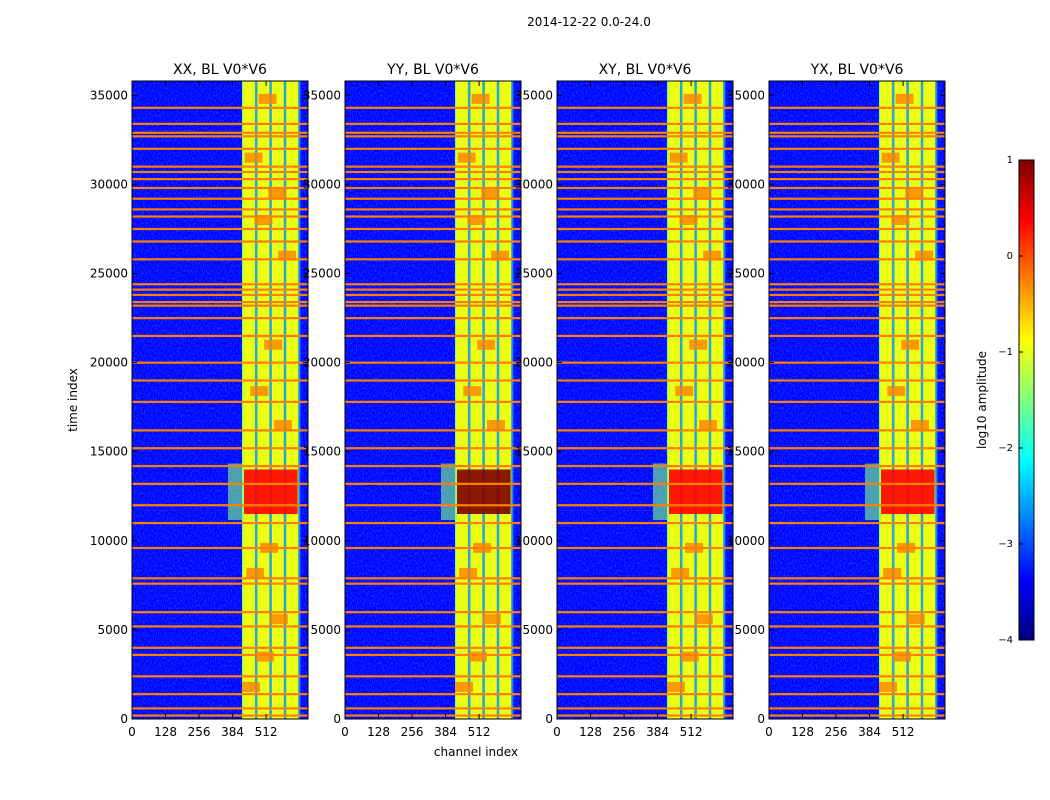  Describe the element at coordinates (746, 363) in the screenshot. I see `y-tick-label: 20000` at that location.